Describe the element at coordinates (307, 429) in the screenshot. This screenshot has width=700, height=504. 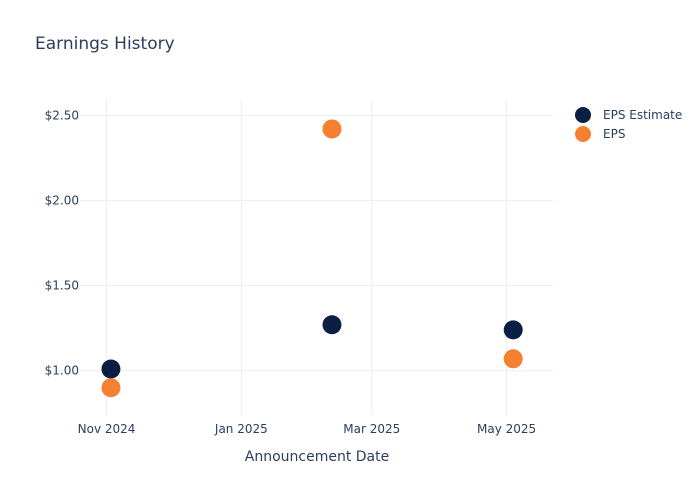
I see `x-axis-ticks: Nov 2024 Jan 2025 Mar 2025 May 2025` at that location.